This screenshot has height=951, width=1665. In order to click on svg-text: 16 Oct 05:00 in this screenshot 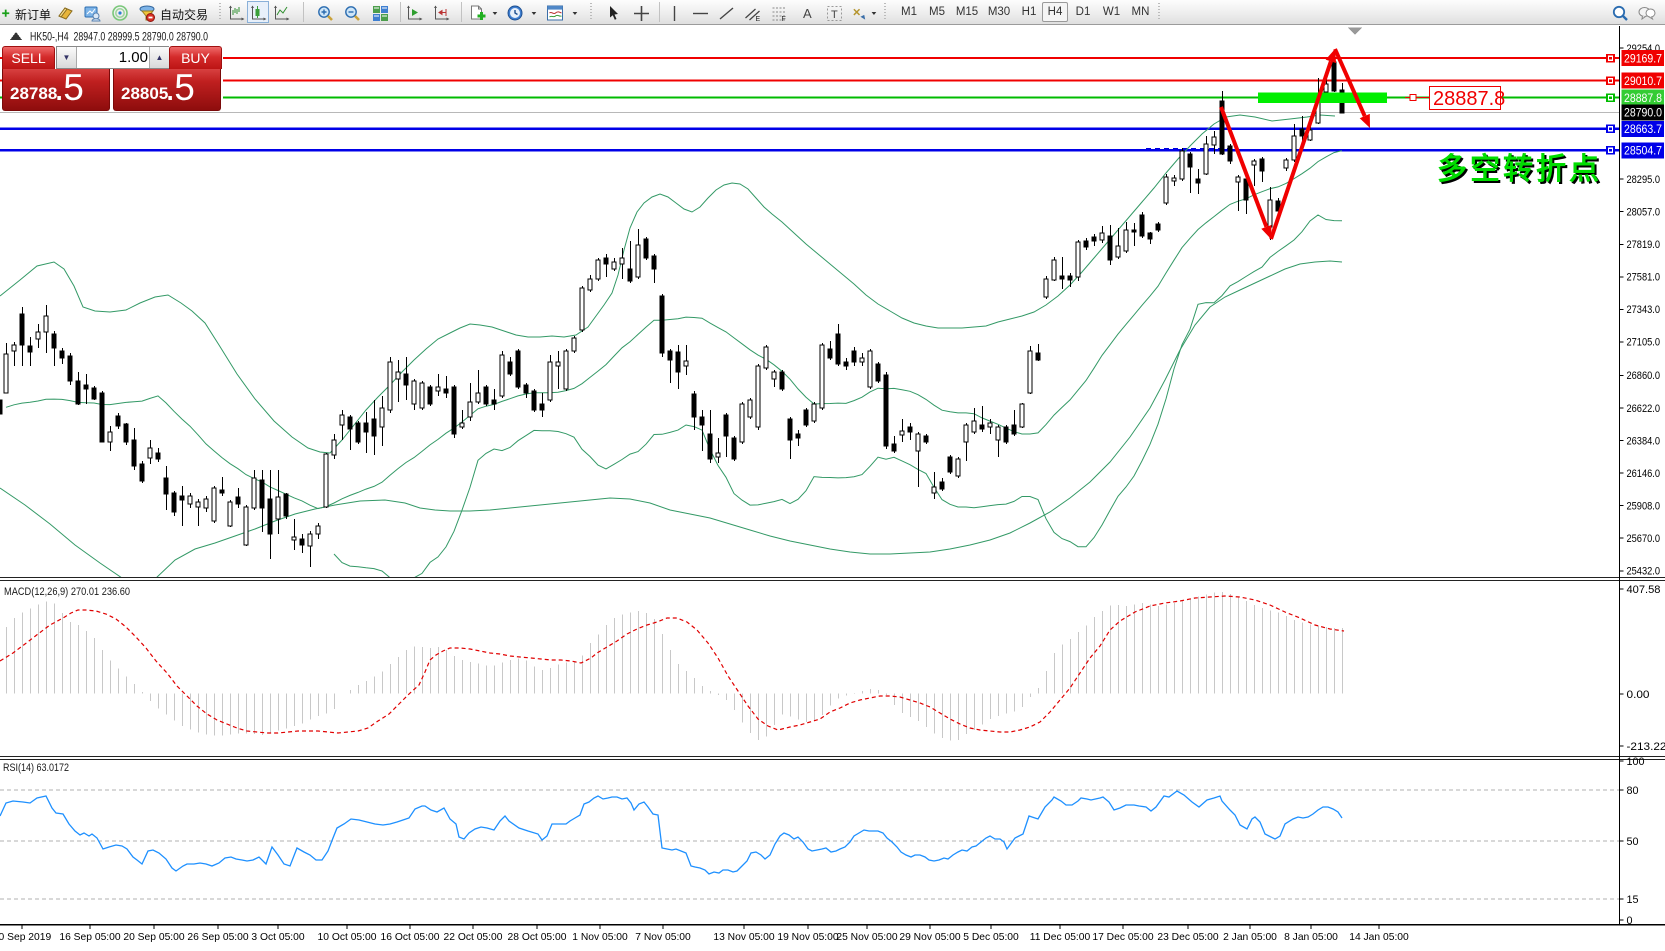, I will do `click(410, 937)`.